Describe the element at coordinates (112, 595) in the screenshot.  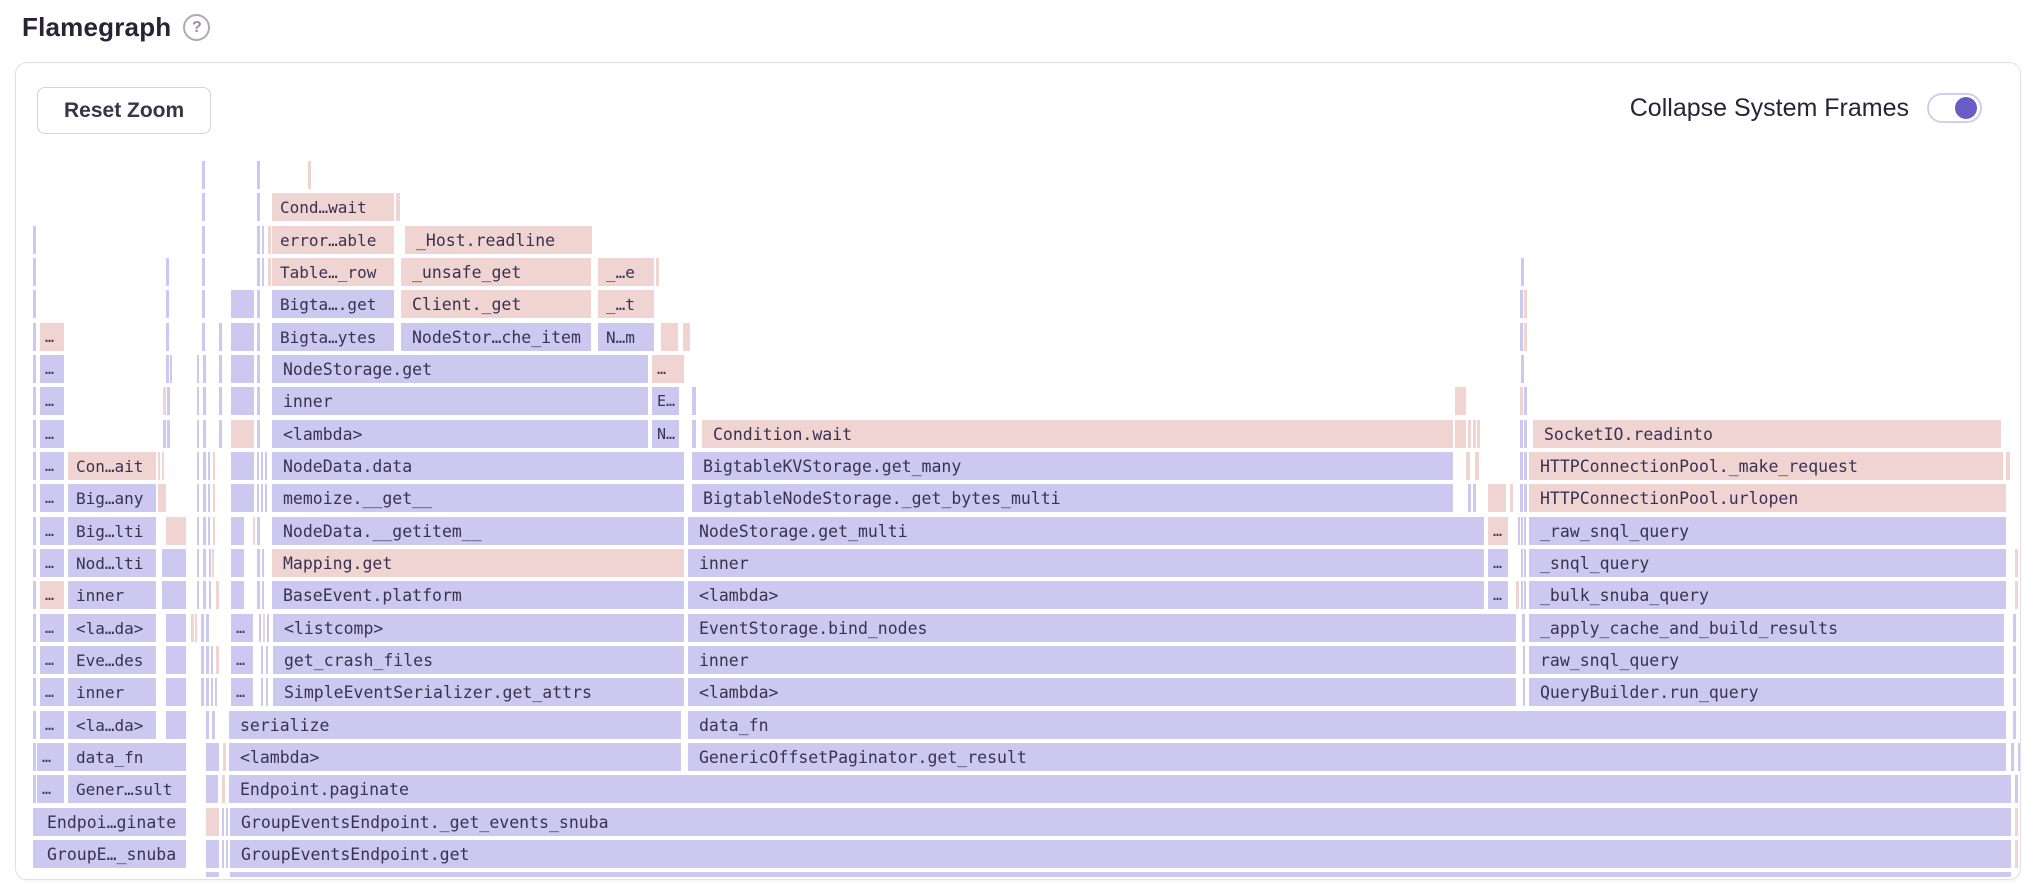
I see `flame-frame: inner` at that location.